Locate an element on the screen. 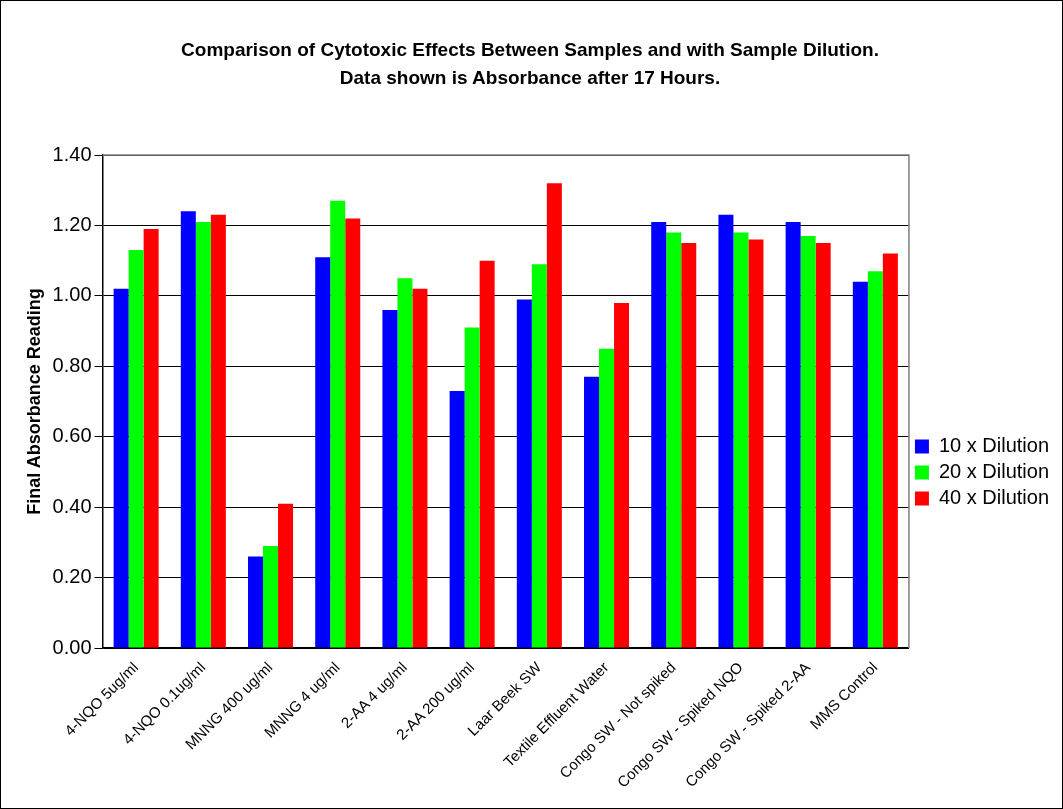 The width and height of the screenshot is (1063, 809). y-tick-label: 0.00 is located at coordinates (72, 646).